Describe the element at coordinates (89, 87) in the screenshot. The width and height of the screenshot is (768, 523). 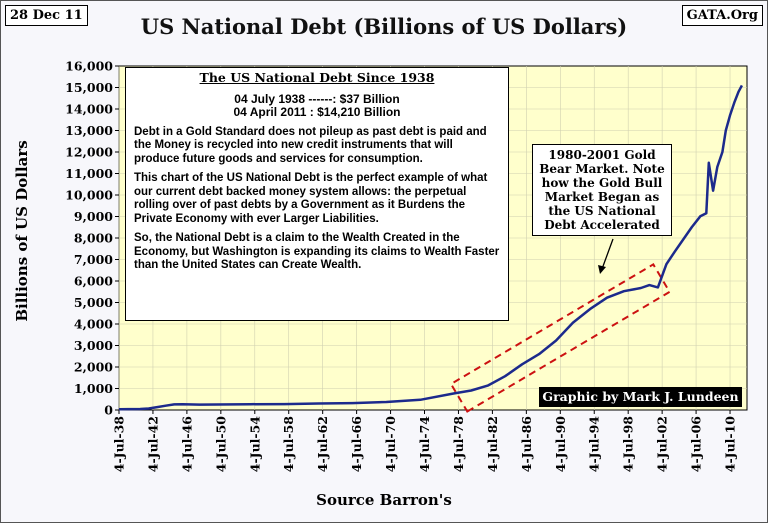
I see `y-tick-label: 15,000` at that location.